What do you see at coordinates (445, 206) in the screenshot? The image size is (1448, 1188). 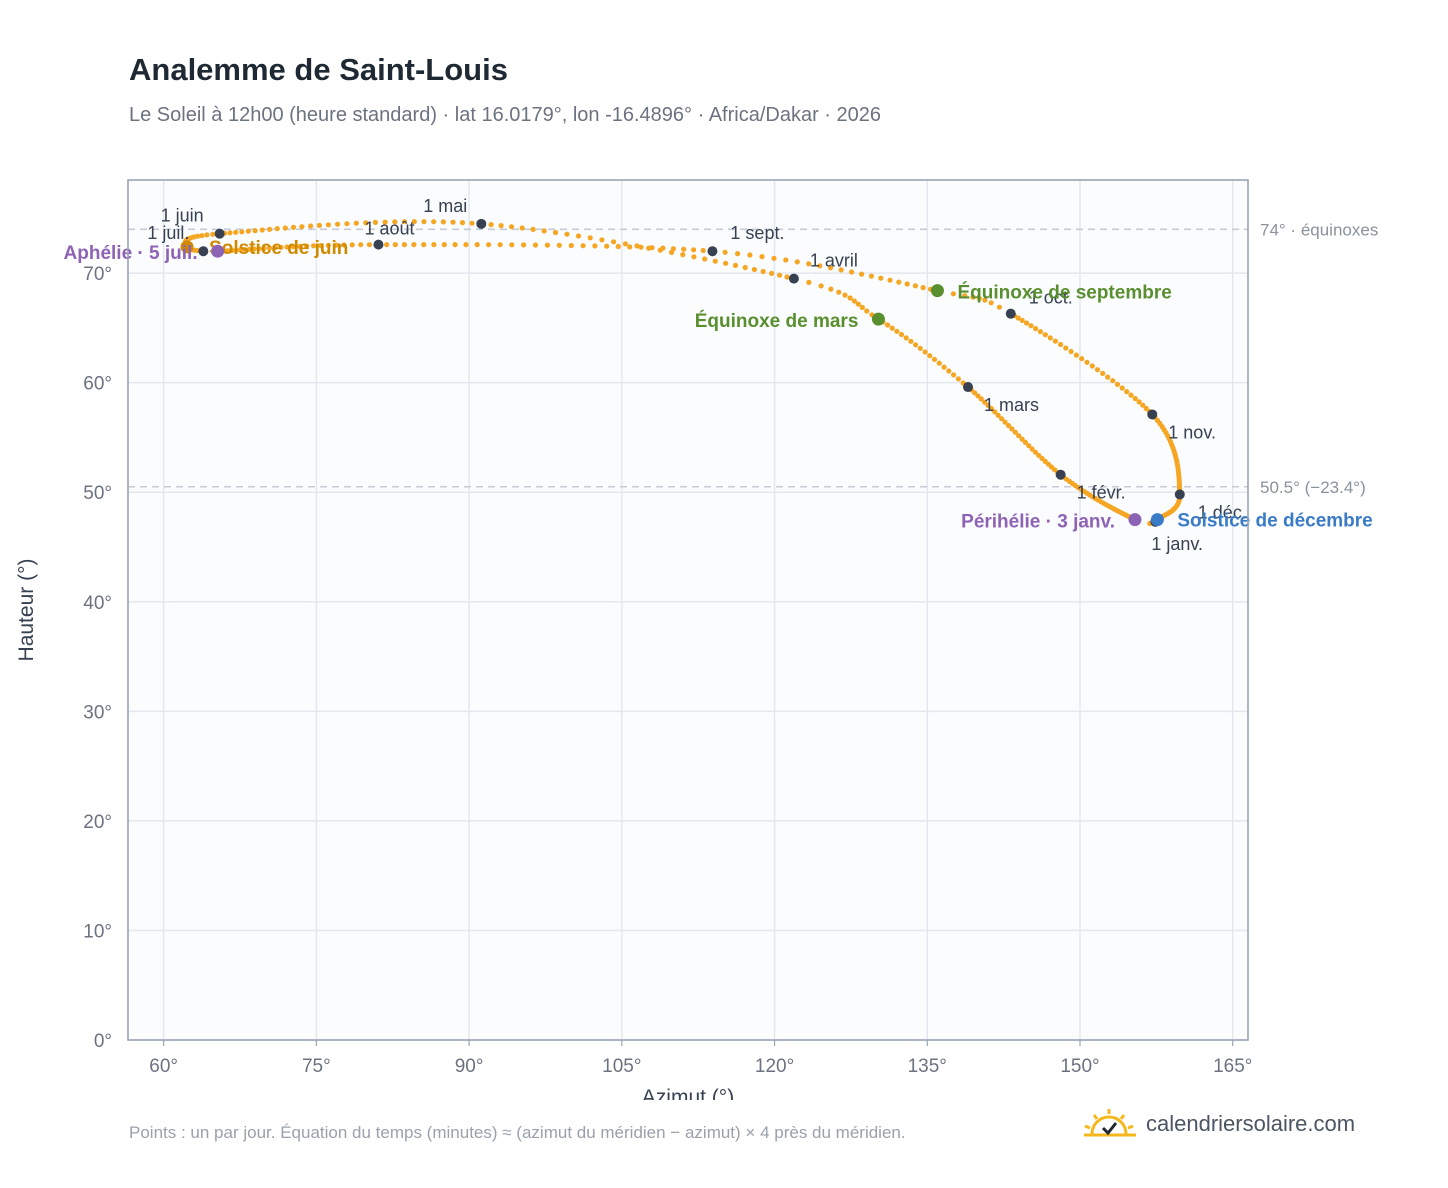 I see `month-marker-label: 1 mai` at bounding box center [445, 206].